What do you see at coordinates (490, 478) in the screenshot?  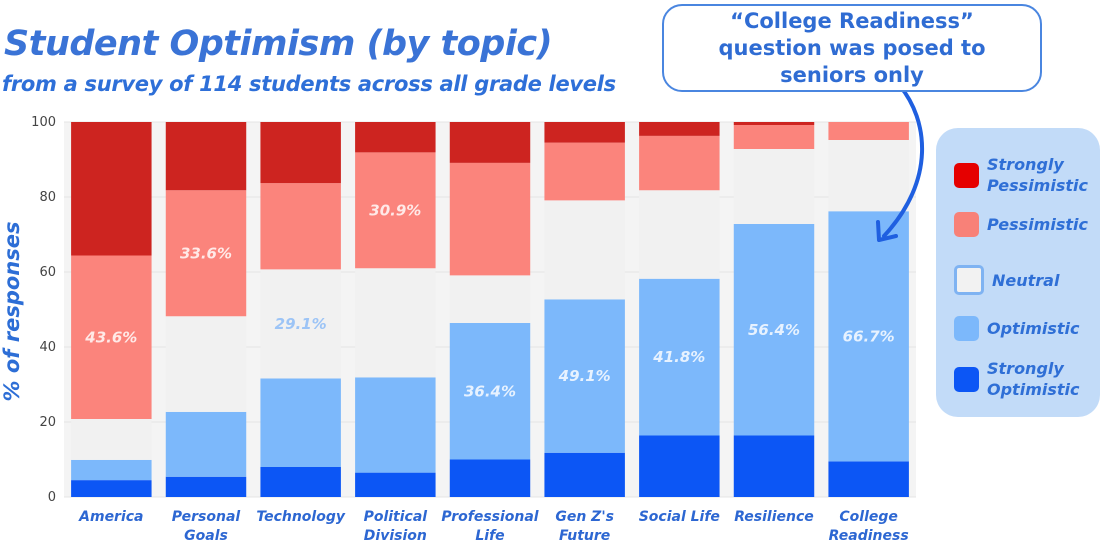 I see `bar-professional-life-strongly-optimistic` at bounding box center [490, 478].